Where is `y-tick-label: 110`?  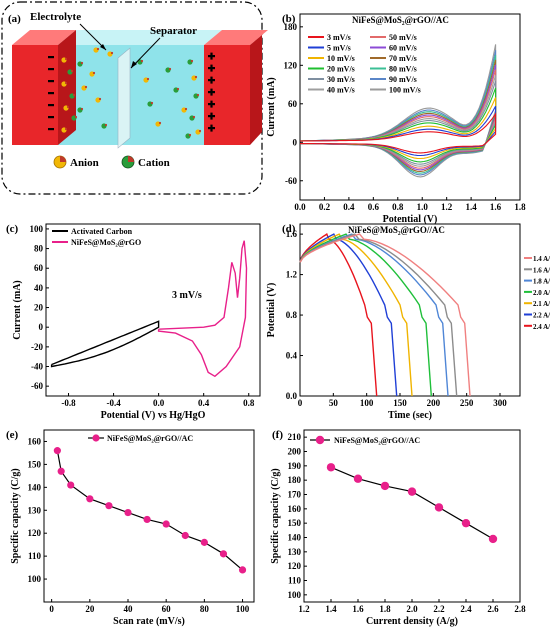 y-tick-label: 110 is located at coordinates (295, 581).